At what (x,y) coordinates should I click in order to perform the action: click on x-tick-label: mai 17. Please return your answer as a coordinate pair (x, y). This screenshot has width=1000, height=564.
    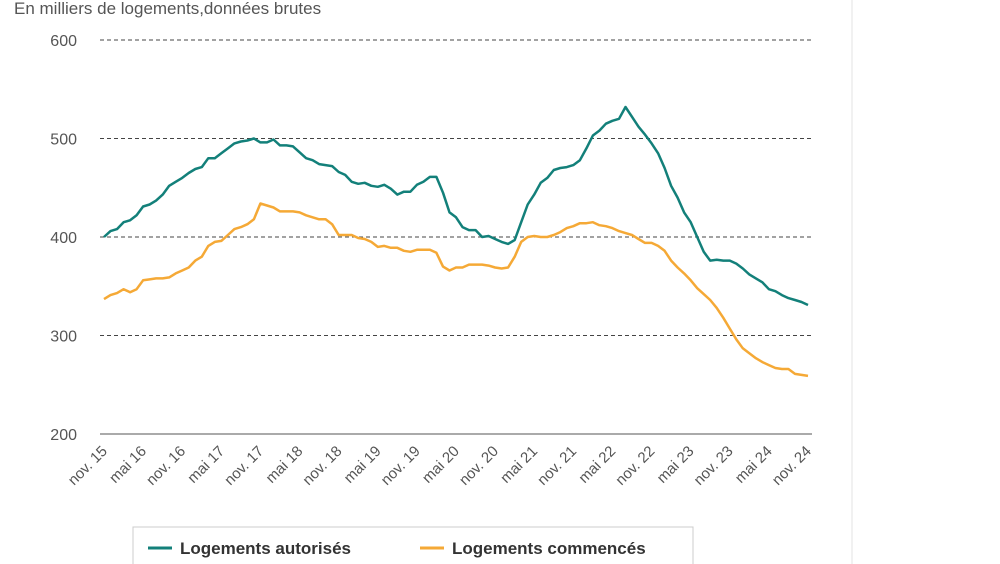
    Looking at the image, I should click on (206, 465).